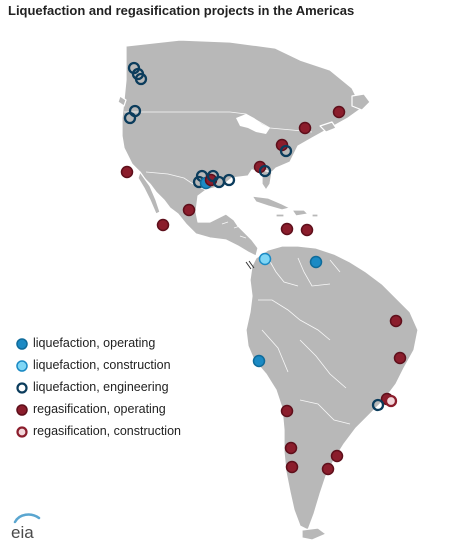 Image resolution: width=456 pixels, height=547 pixels. I want to click on map-break-marker, so click(250, 265).